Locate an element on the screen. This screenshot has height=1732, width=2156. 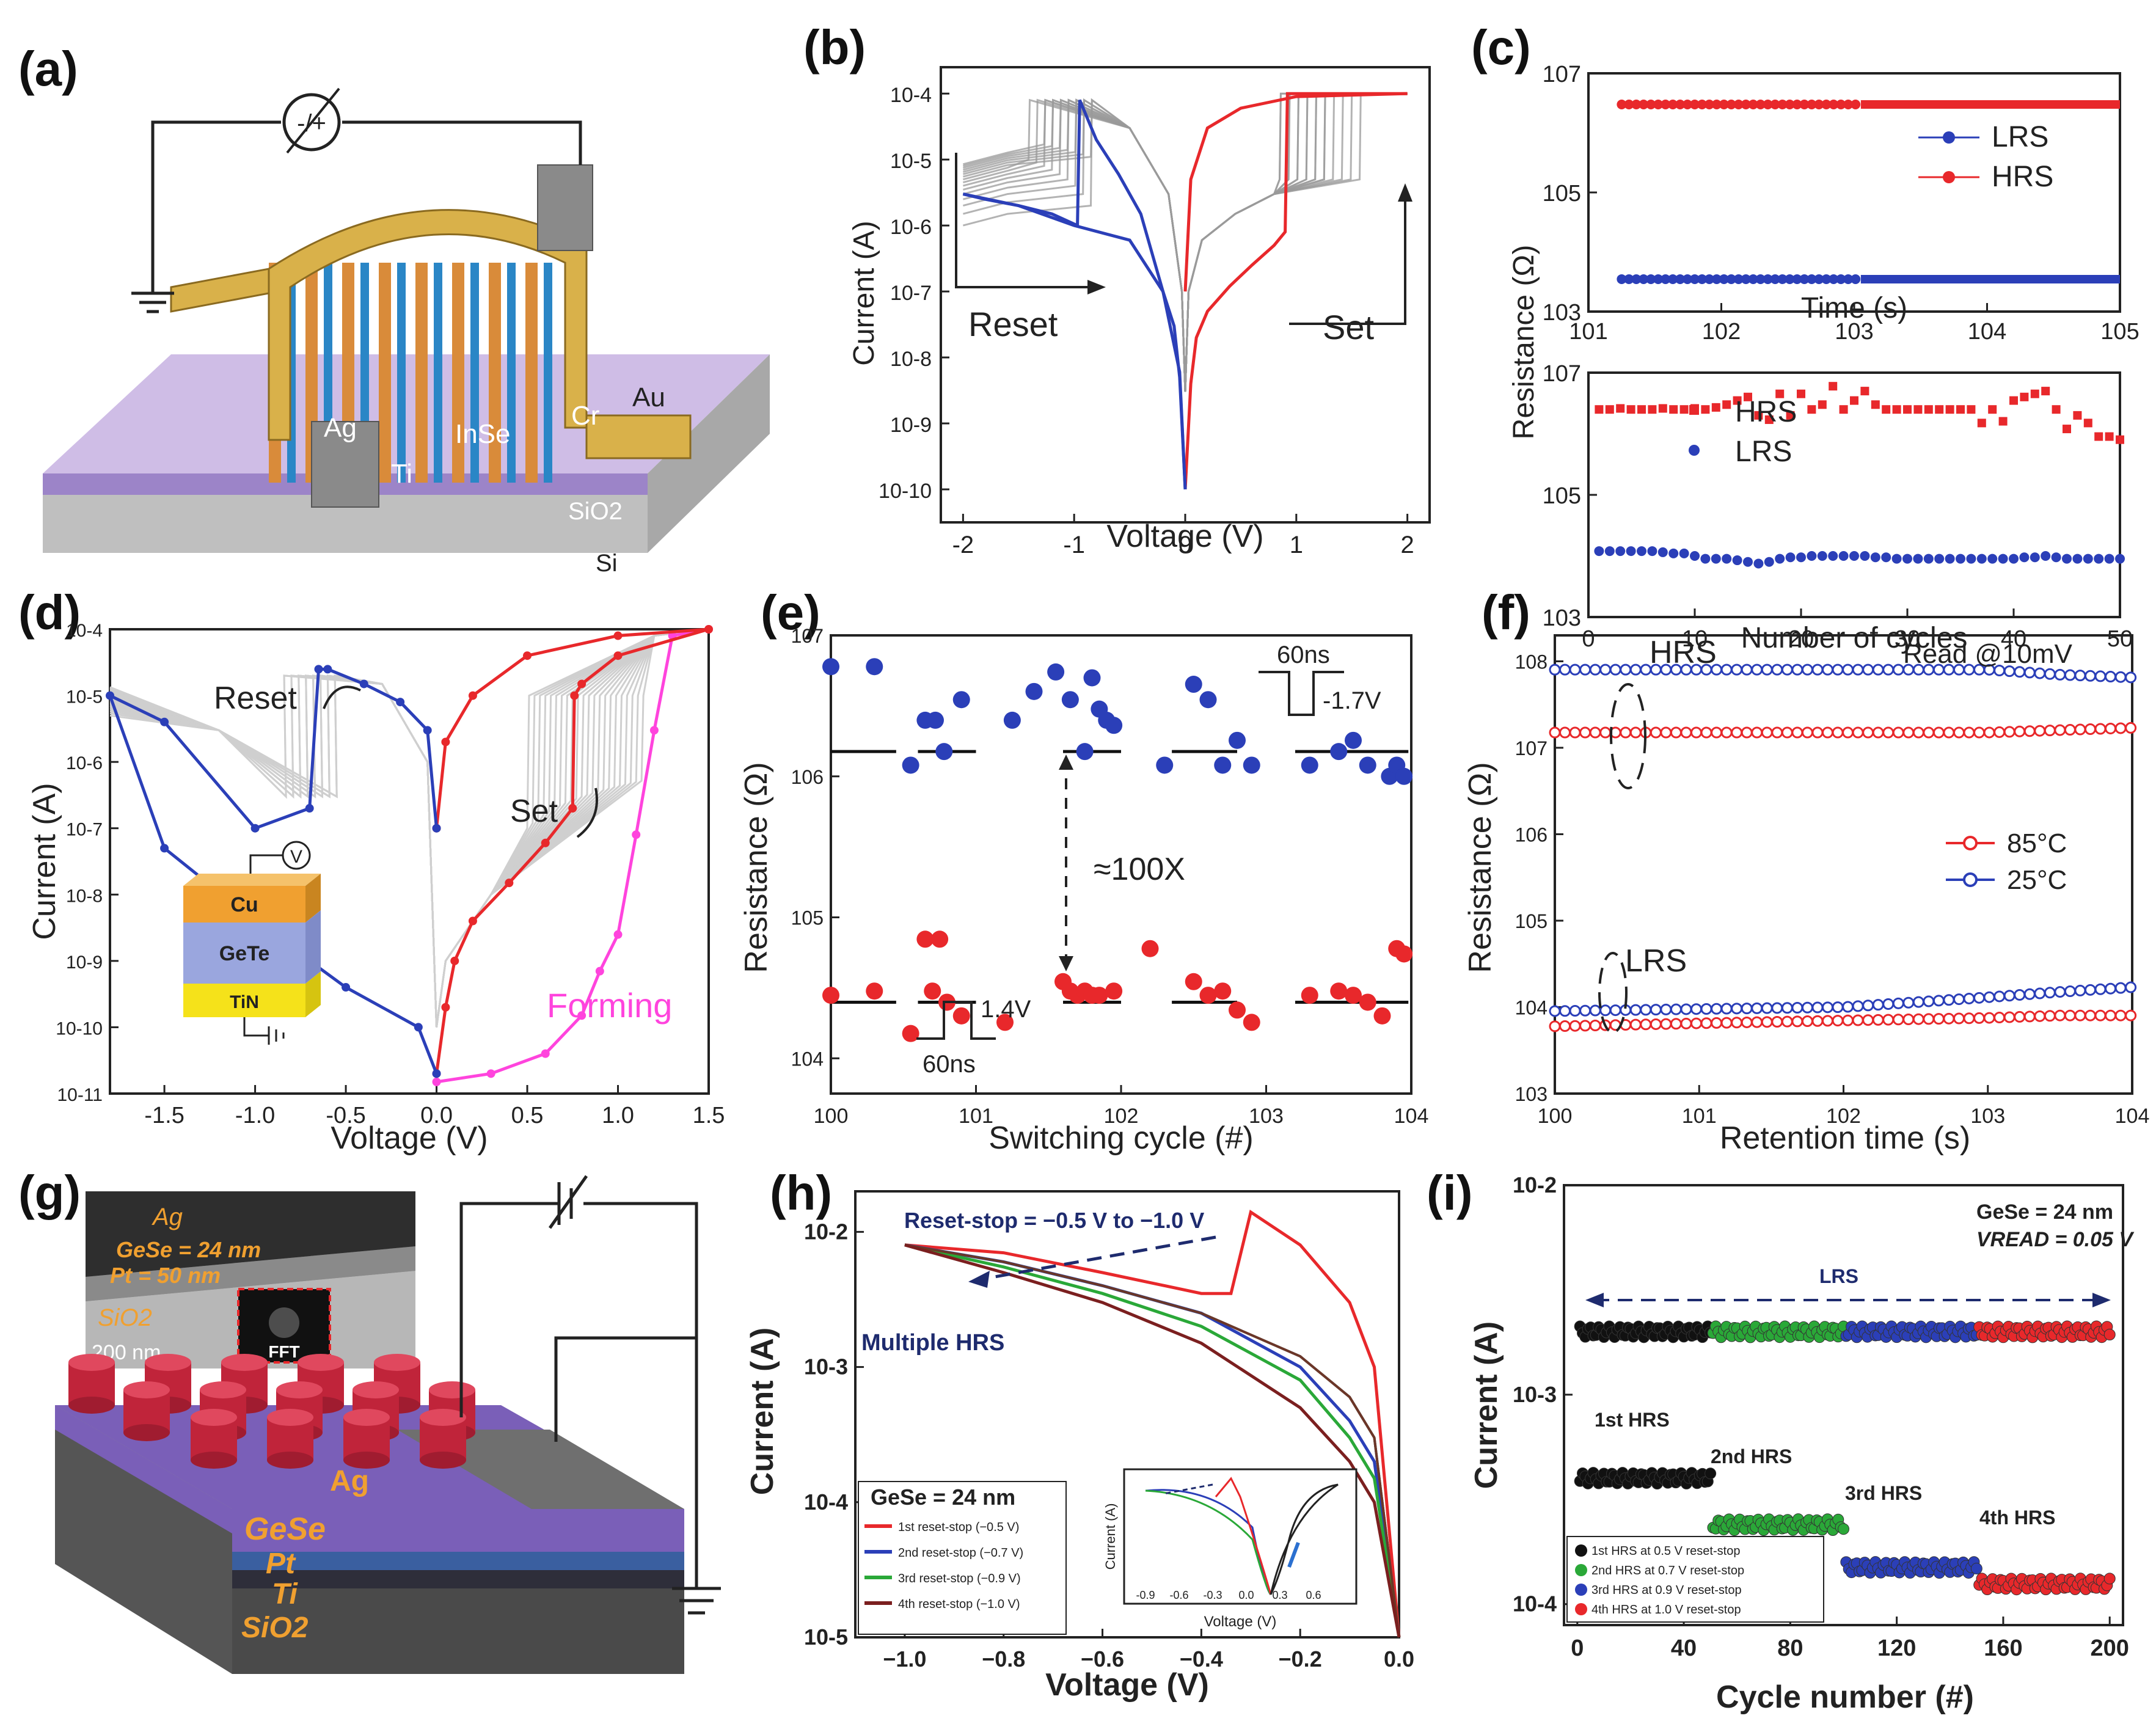
x-tick-label-h: 0.0 is located at coordinates (1399, 1659).